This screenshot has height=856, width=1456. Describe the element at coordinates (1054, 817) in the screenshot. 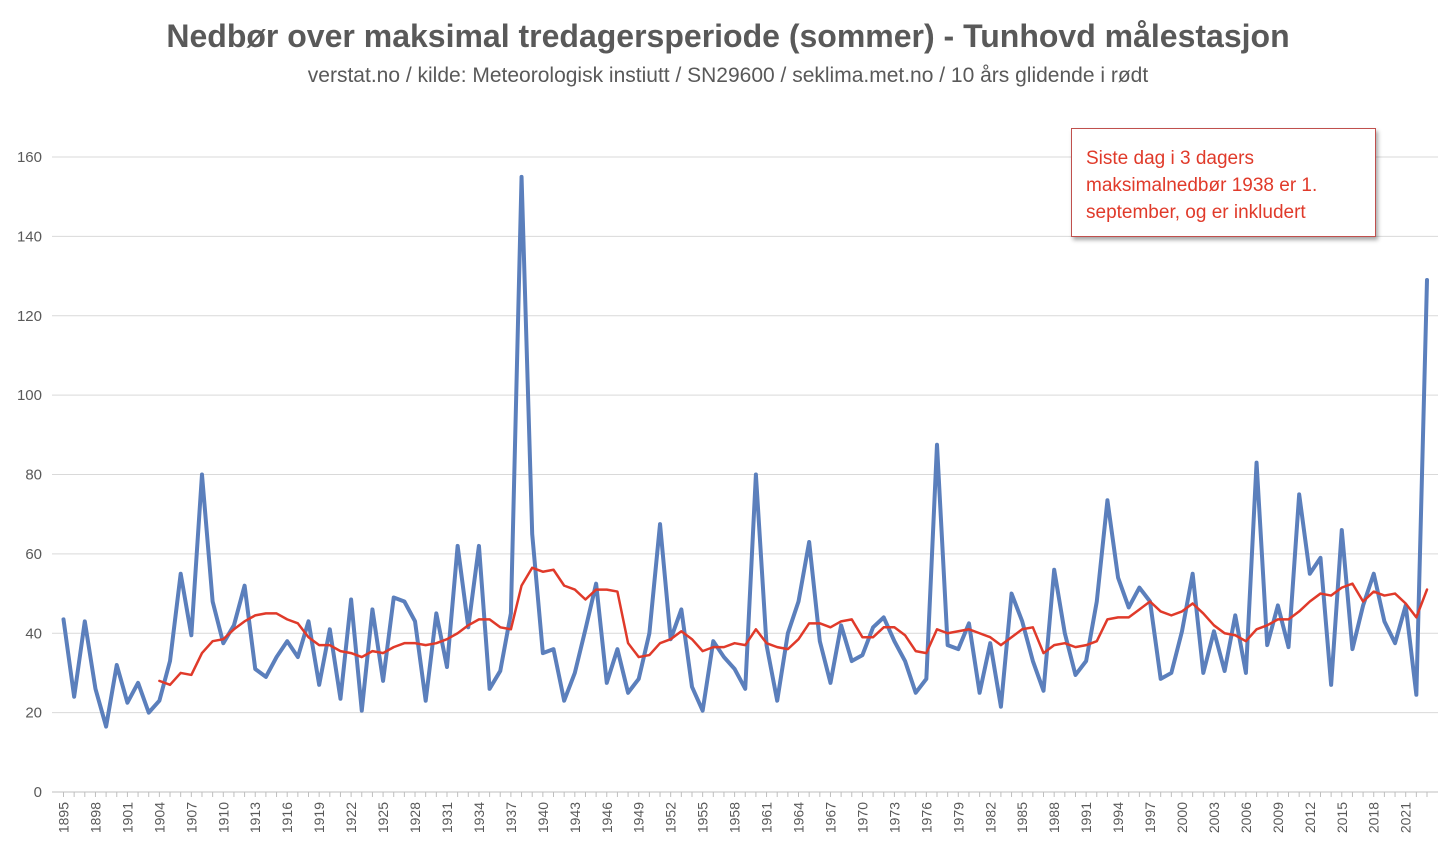

I see `x-tick-label: 1988` at that location.